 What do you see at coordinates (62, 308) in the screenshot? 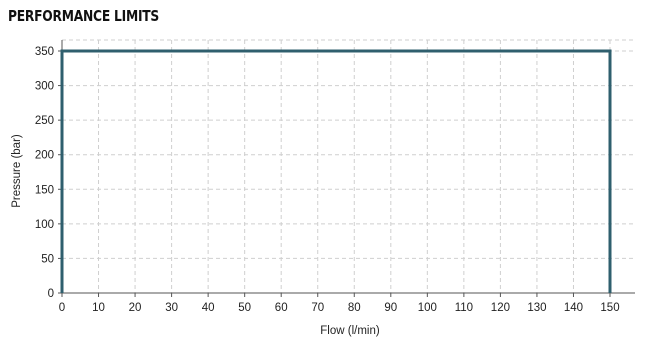
I see `x-tick-label: 0` at bounding box center [62, 308].